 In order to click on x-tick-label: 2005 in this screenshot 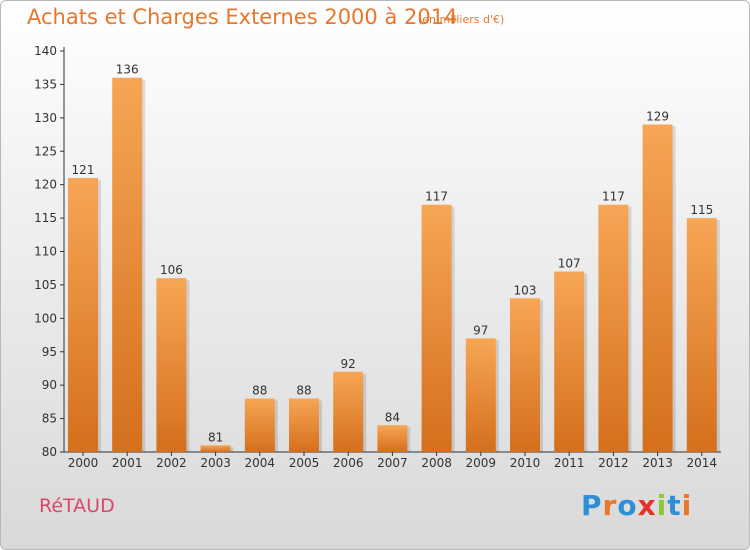, I will do `click(304, 463)`.